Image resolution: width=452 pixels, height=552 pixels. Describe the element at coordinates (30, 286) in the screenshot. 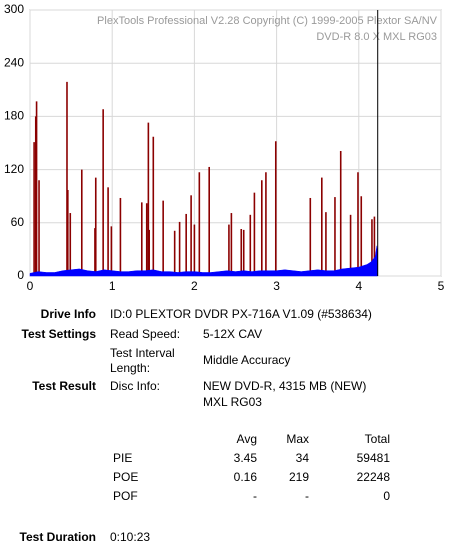

I see `x-tick-label: 0` at that location.